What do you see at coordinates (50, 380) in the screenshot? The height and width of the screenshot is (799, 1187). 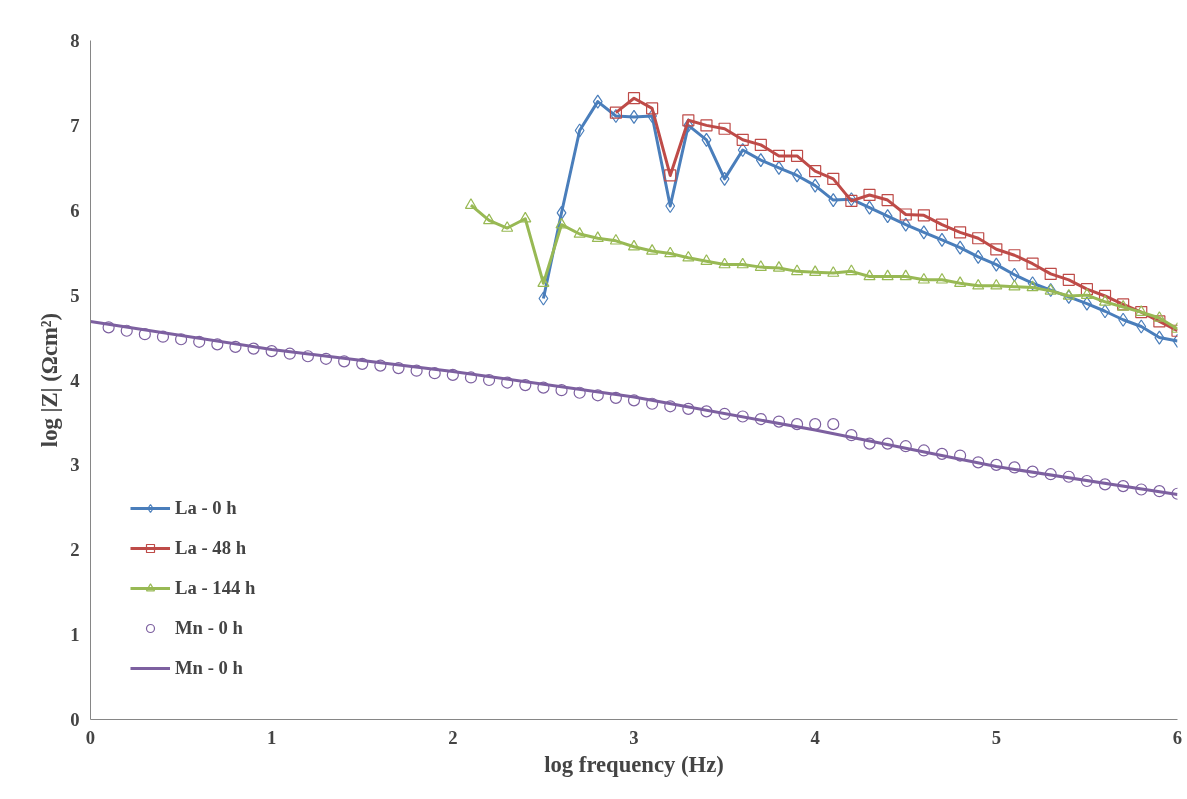 I see `y-axis-title: log |Z| (Ωcm²)` at bounding box center [50, 380].